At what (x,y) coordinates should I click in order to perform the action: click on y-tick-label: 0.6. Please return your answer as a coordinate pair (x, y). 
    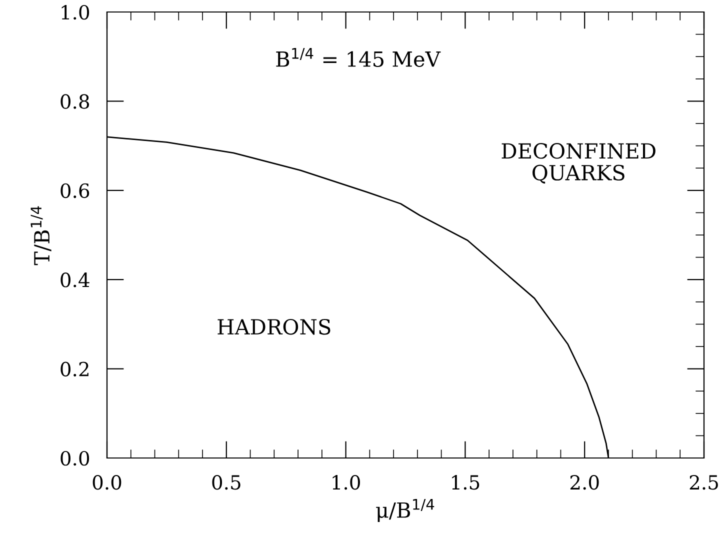
    Looking at the image, I should click on (75, 190).